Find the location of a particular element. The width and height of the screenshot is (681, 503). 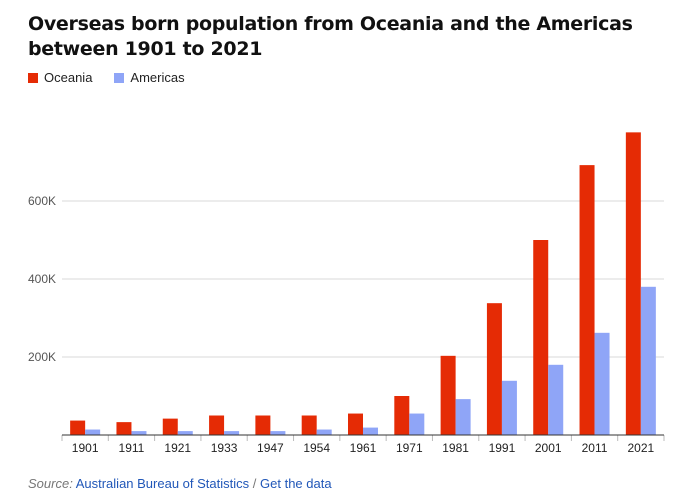

x-tick-label: 1921 is located at coordinates (177, 448).